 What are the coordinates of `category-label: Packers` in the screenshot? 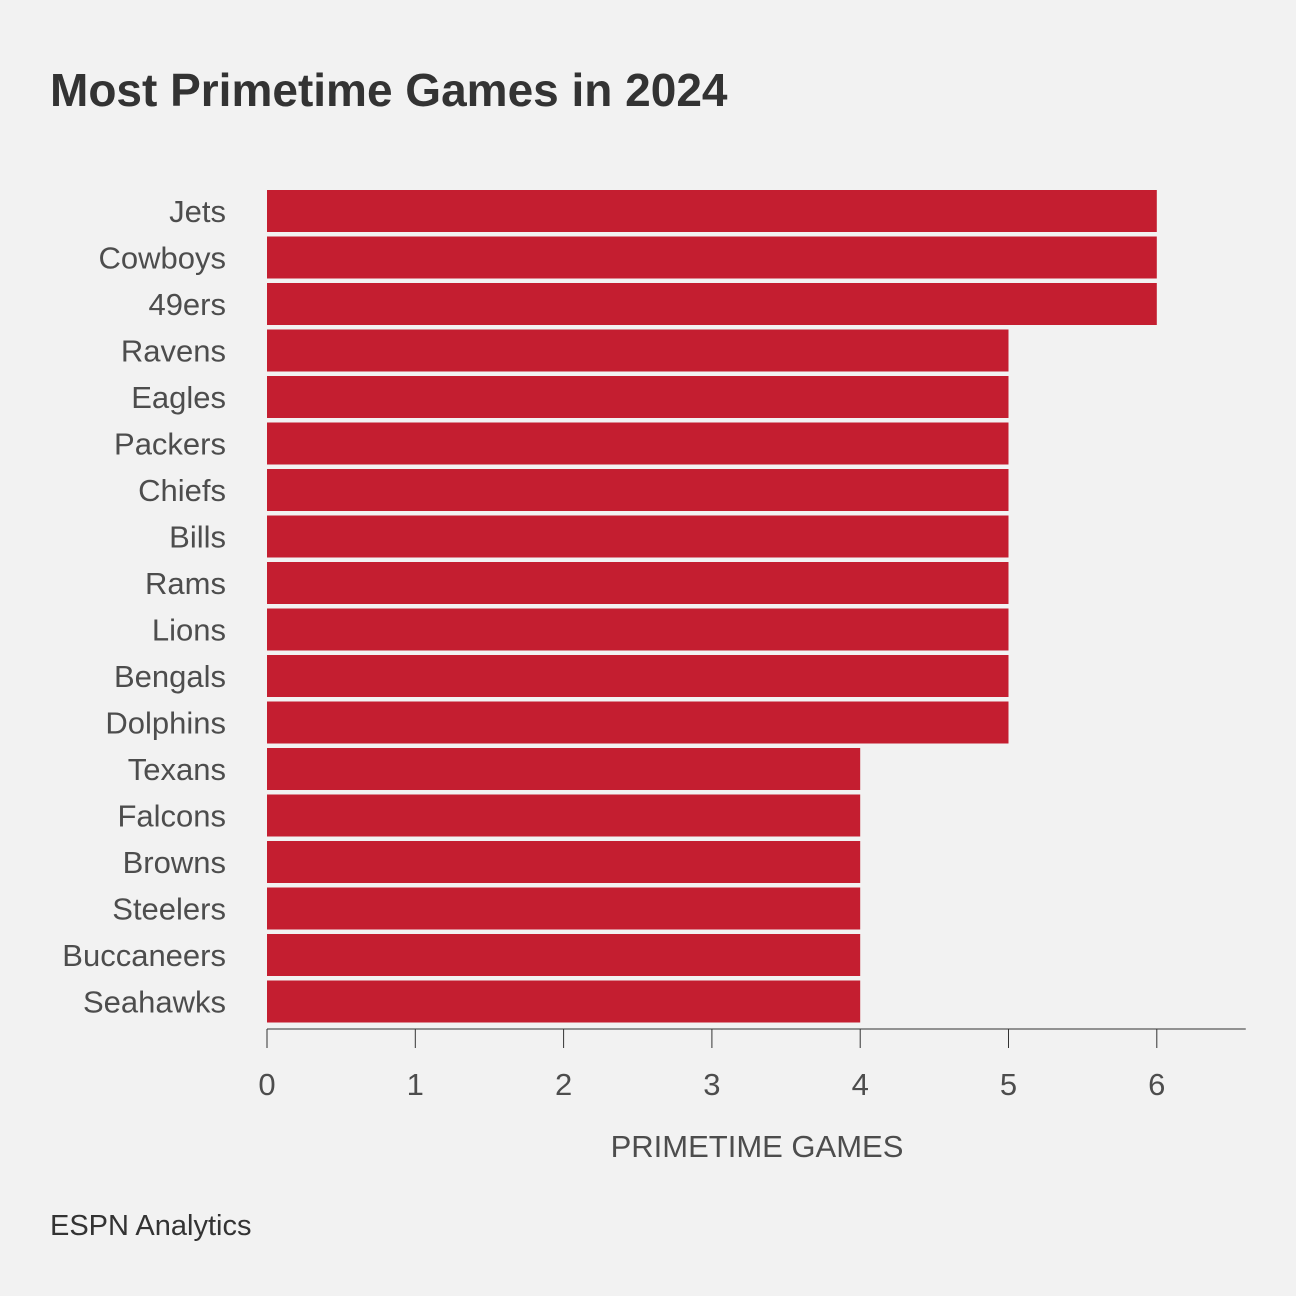 It's located at (170, 444).